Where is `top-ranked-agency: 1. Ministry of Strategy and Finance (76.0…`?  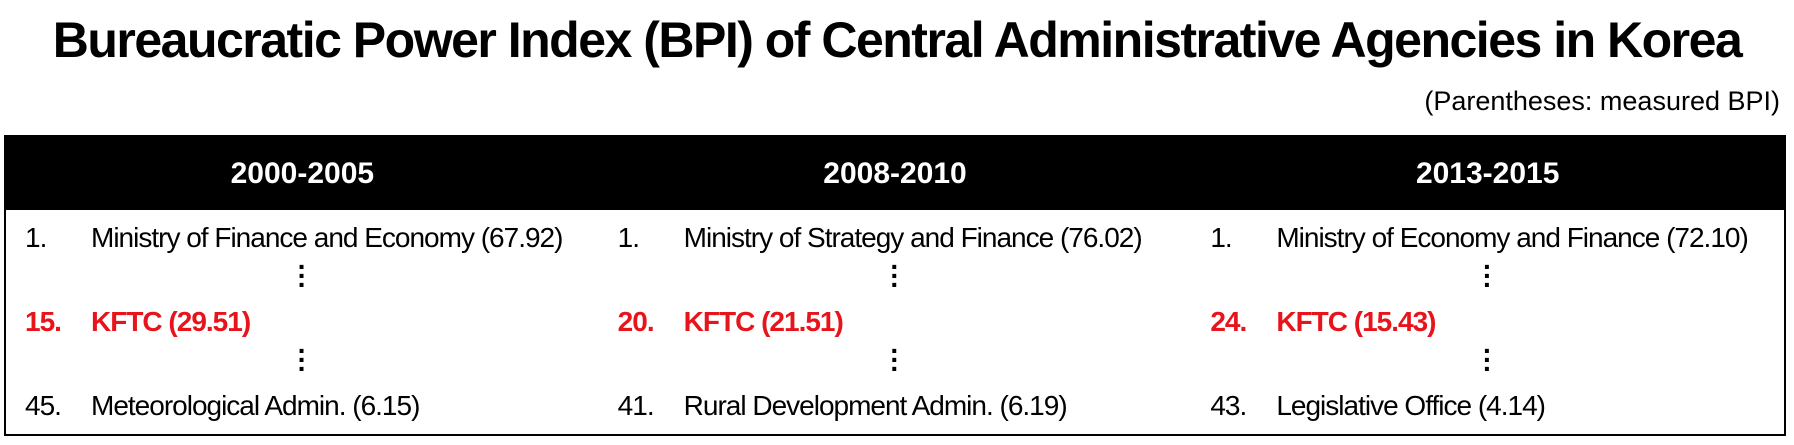
top-ranked-agency: 1. Ministry of Strategy and Finance (76.0… is located at coordinates (905, 238).